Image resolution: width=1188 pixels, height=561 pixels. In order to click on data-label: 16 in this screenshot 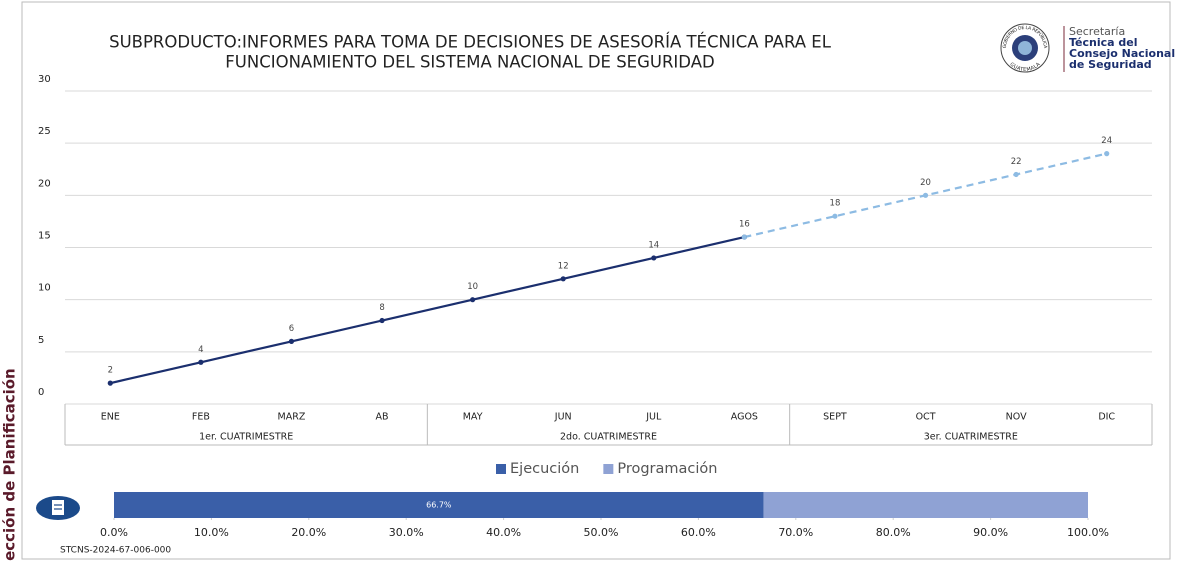, I will do `click(744, 225)`.